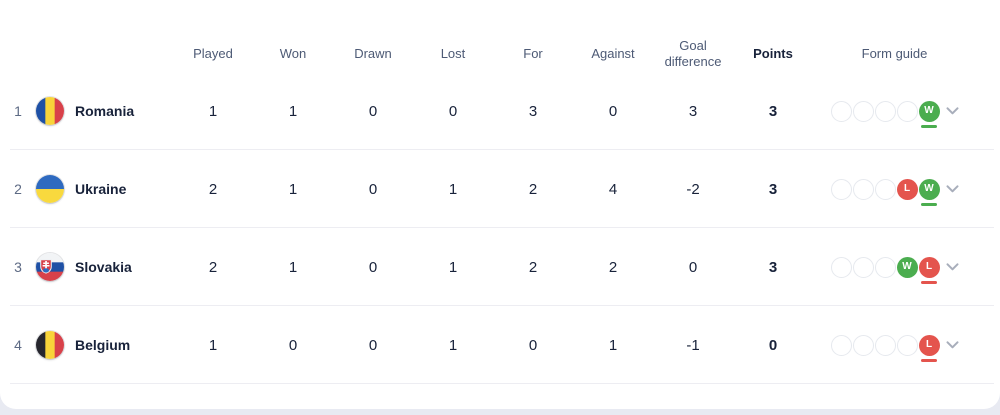 This screenshot has width=1000, height=415. I want to click on header-form_guide: Form guide, so click(894, 53).